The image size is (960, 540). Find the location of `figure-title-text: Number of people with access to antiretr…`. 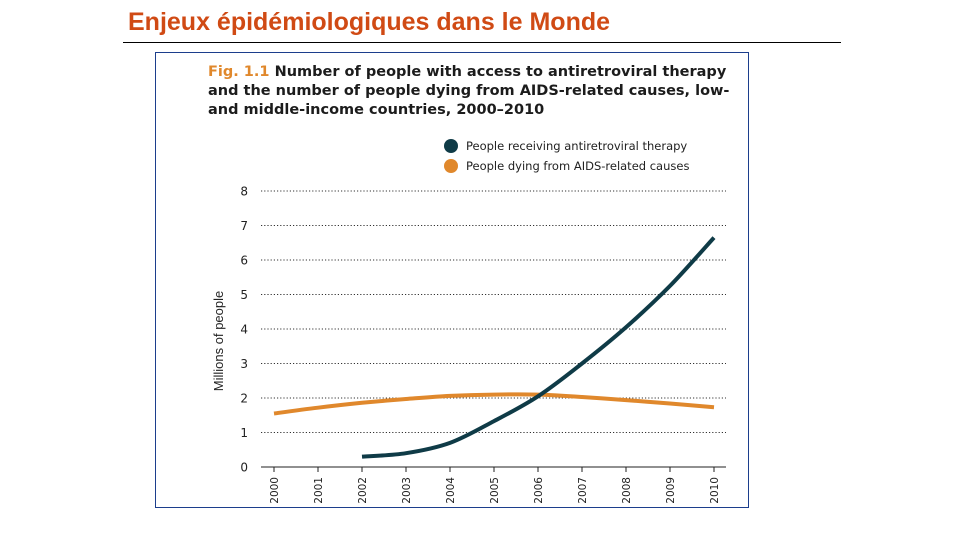

figure-title-text: Number of people with access to antiretr… is located at coordinates (469, 91).